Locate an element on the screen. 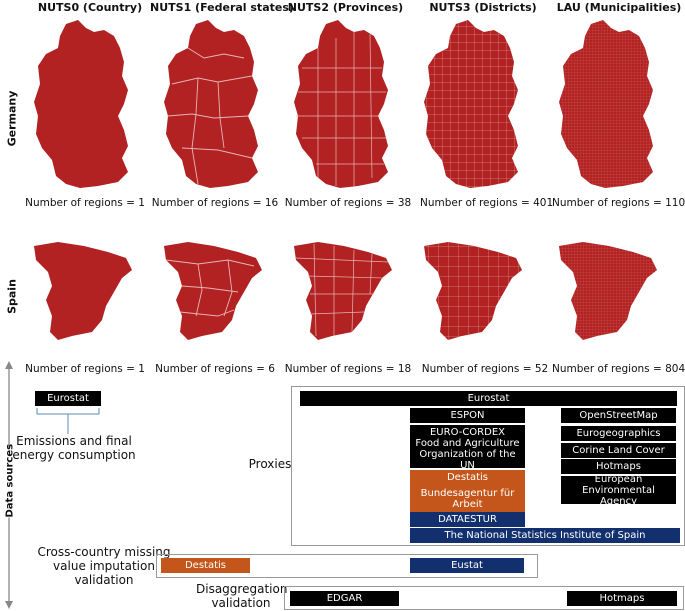  column-title-lau: LAU (Municipalities) is located at coordinates (619, 7).